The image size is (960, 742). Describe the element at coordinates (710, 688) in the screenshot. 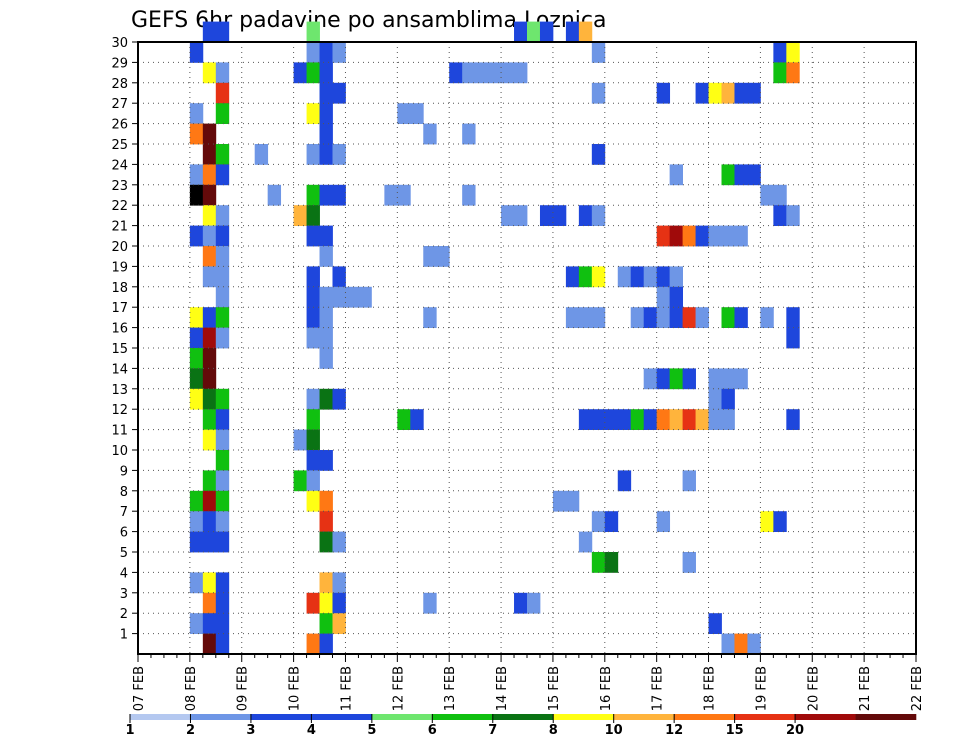

I see `x-tick-label: 18 FEB` at that location.